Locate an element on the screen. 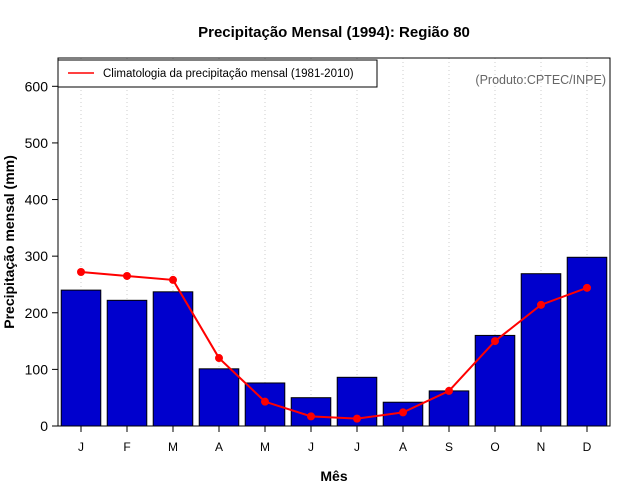 The image size is (640, 500). x-axis-label: Mês is located at coordinates (333, 476).